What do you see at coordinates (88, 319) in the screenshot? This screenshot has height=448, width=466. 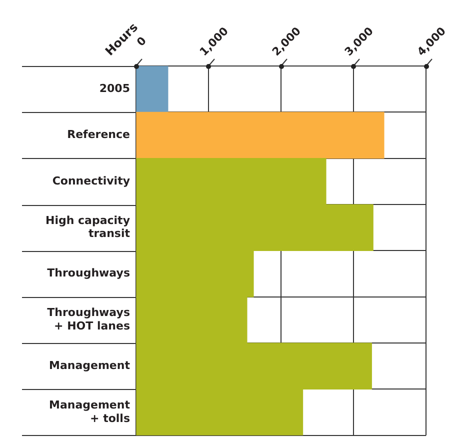 I see `y-tick-label: Throughways + HOT lanes` at bounding box center [88, 319].